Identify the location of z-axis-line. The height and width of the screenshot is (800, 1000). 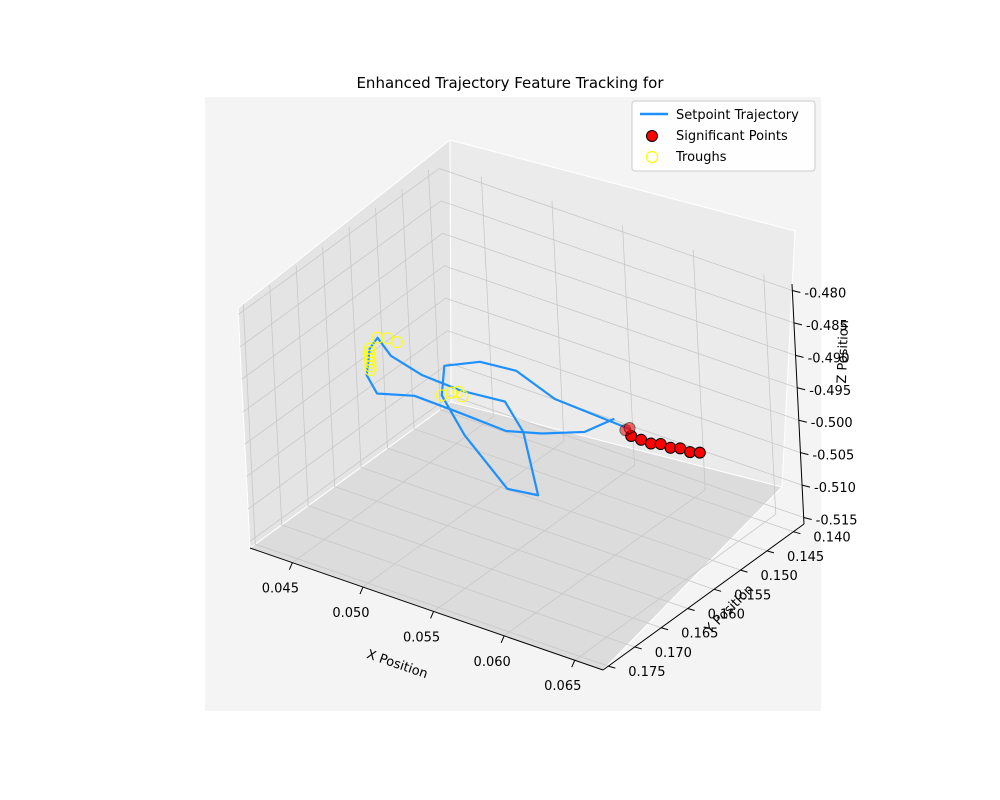
(798, 404).